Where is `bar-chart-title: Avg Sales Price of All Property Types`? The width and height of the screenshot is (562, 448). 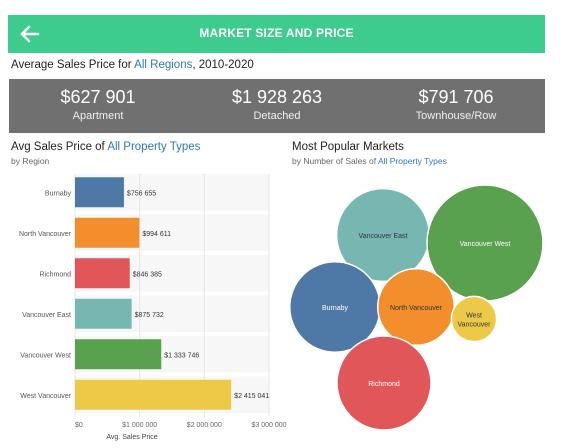 bar-chart-title: Avg Sales Price of All Property Types is located at coordinates (105, 147).